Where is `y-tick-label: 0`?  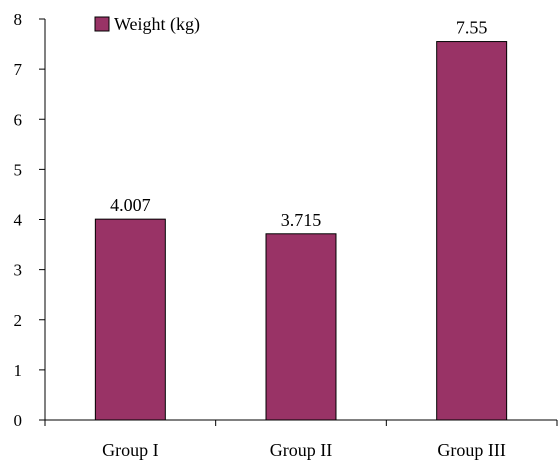
y-tick-label: 0 is located at coordinates (18, 420).